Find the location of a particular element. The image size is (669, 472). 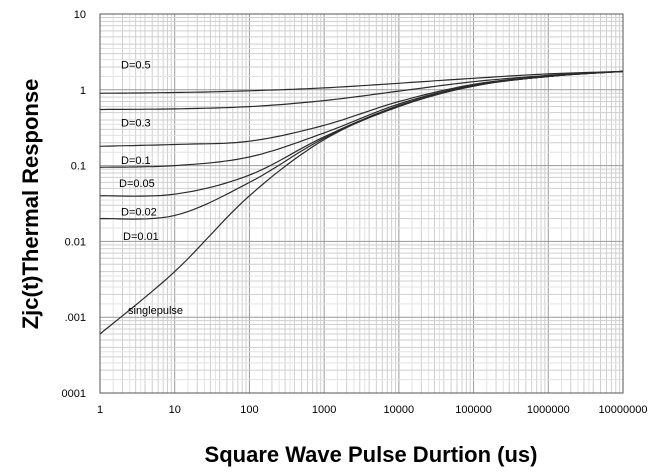

series-label: D=0.3 is located at coordinates (136, 123).